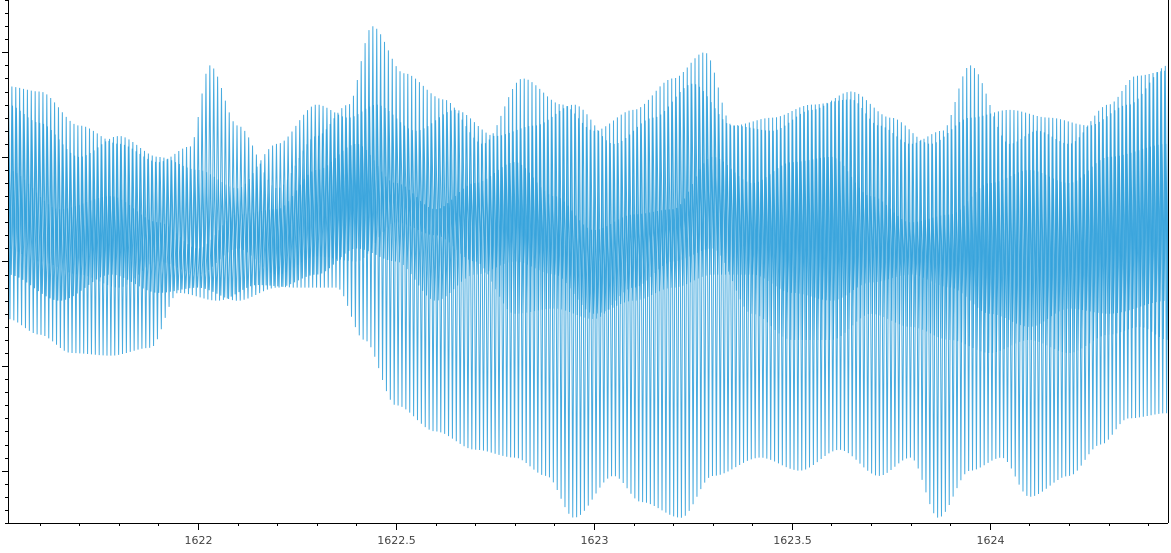 The width and height of the screenshot is (1171, 553). What do you see at coordinates (199, 540) in the screenshot?
I see `x-tick-label: 1622` at bounding box center [199, 540].